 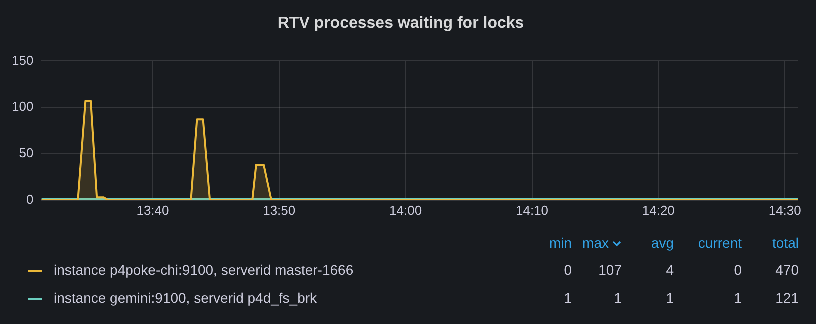 I want to click on text: 107, so click(x=610, y=270).